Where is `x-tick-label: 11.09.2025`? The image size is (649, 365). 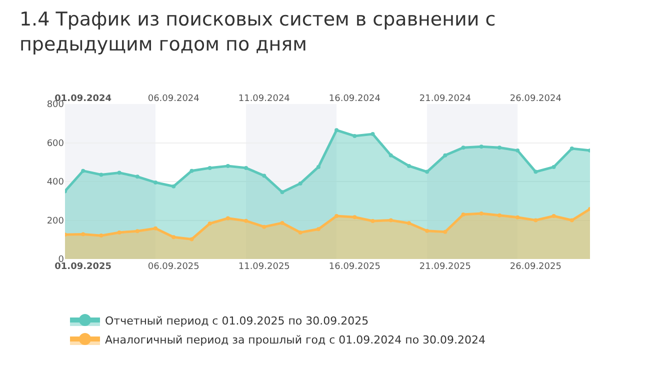
x-tick-label: 11.09.2025 is located at coordinates (264, 267).